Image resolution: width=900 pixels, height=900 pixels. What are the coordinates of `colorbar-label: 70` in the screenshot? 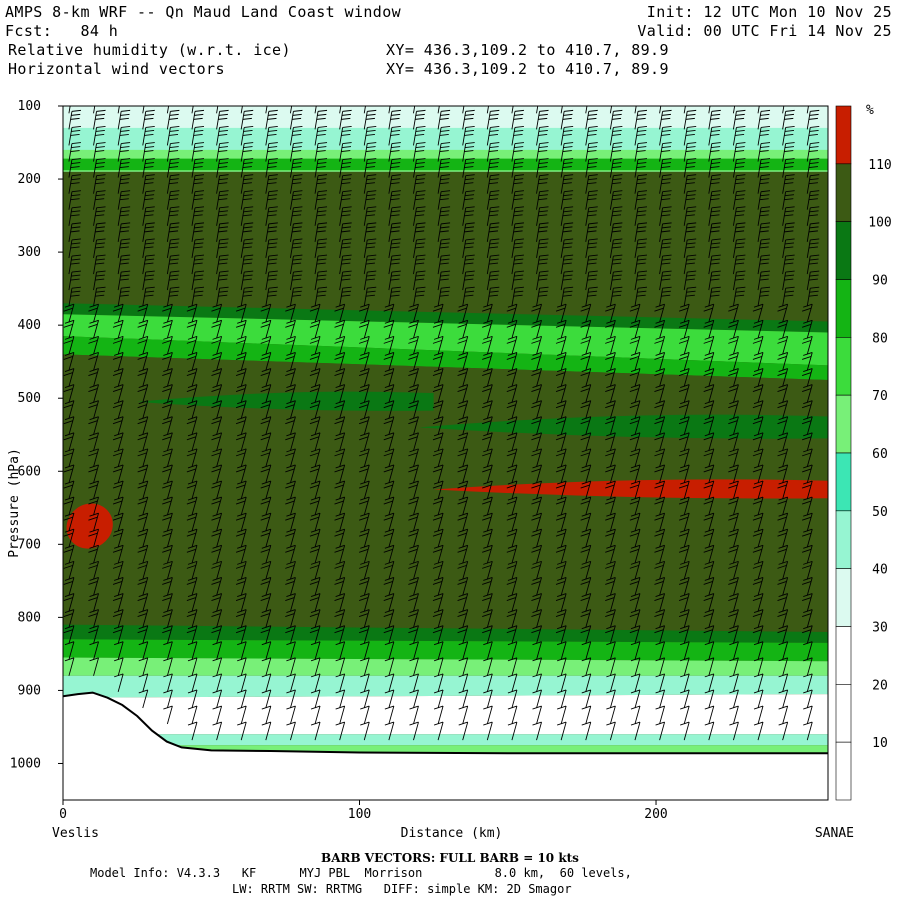 It's located at (880, 396).